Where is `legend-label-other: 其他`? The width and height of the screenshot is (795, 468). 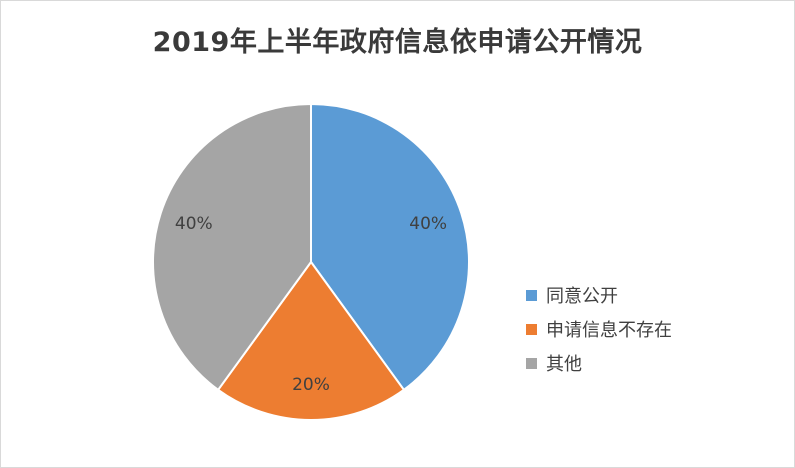
legend-label-other: 其他 is located at coordinates (564, 364).